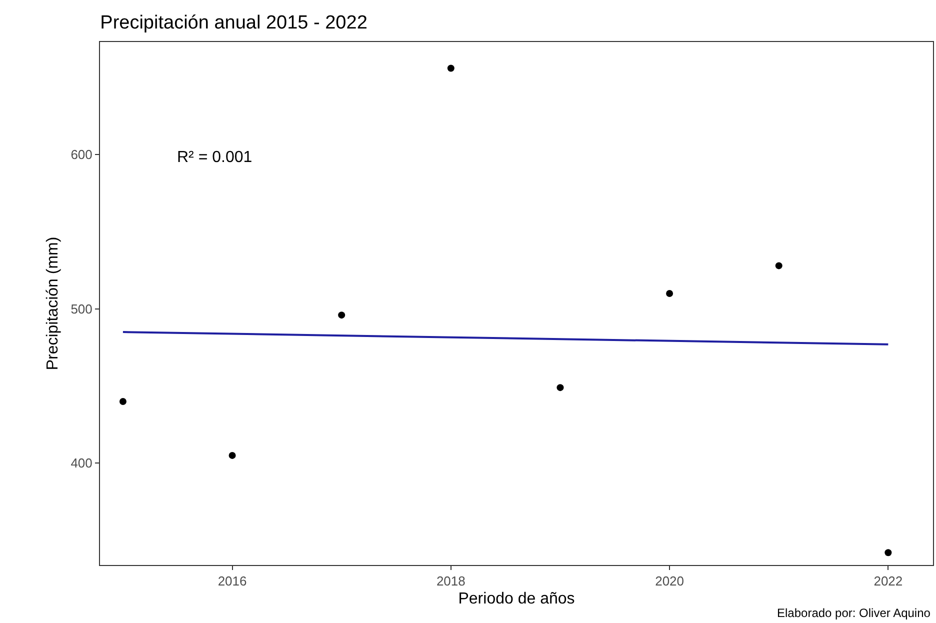  What do you see at coordinates (669, 581) in the screenshot?
I see `x-tick-label: 2020` at bounding box center [669, 581].